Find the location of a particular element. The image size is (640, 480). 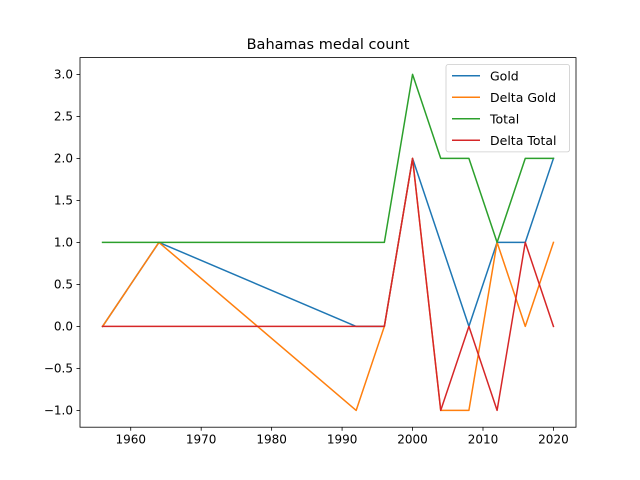

x-tick-label: 1980 is located at coordinates (271, 440).